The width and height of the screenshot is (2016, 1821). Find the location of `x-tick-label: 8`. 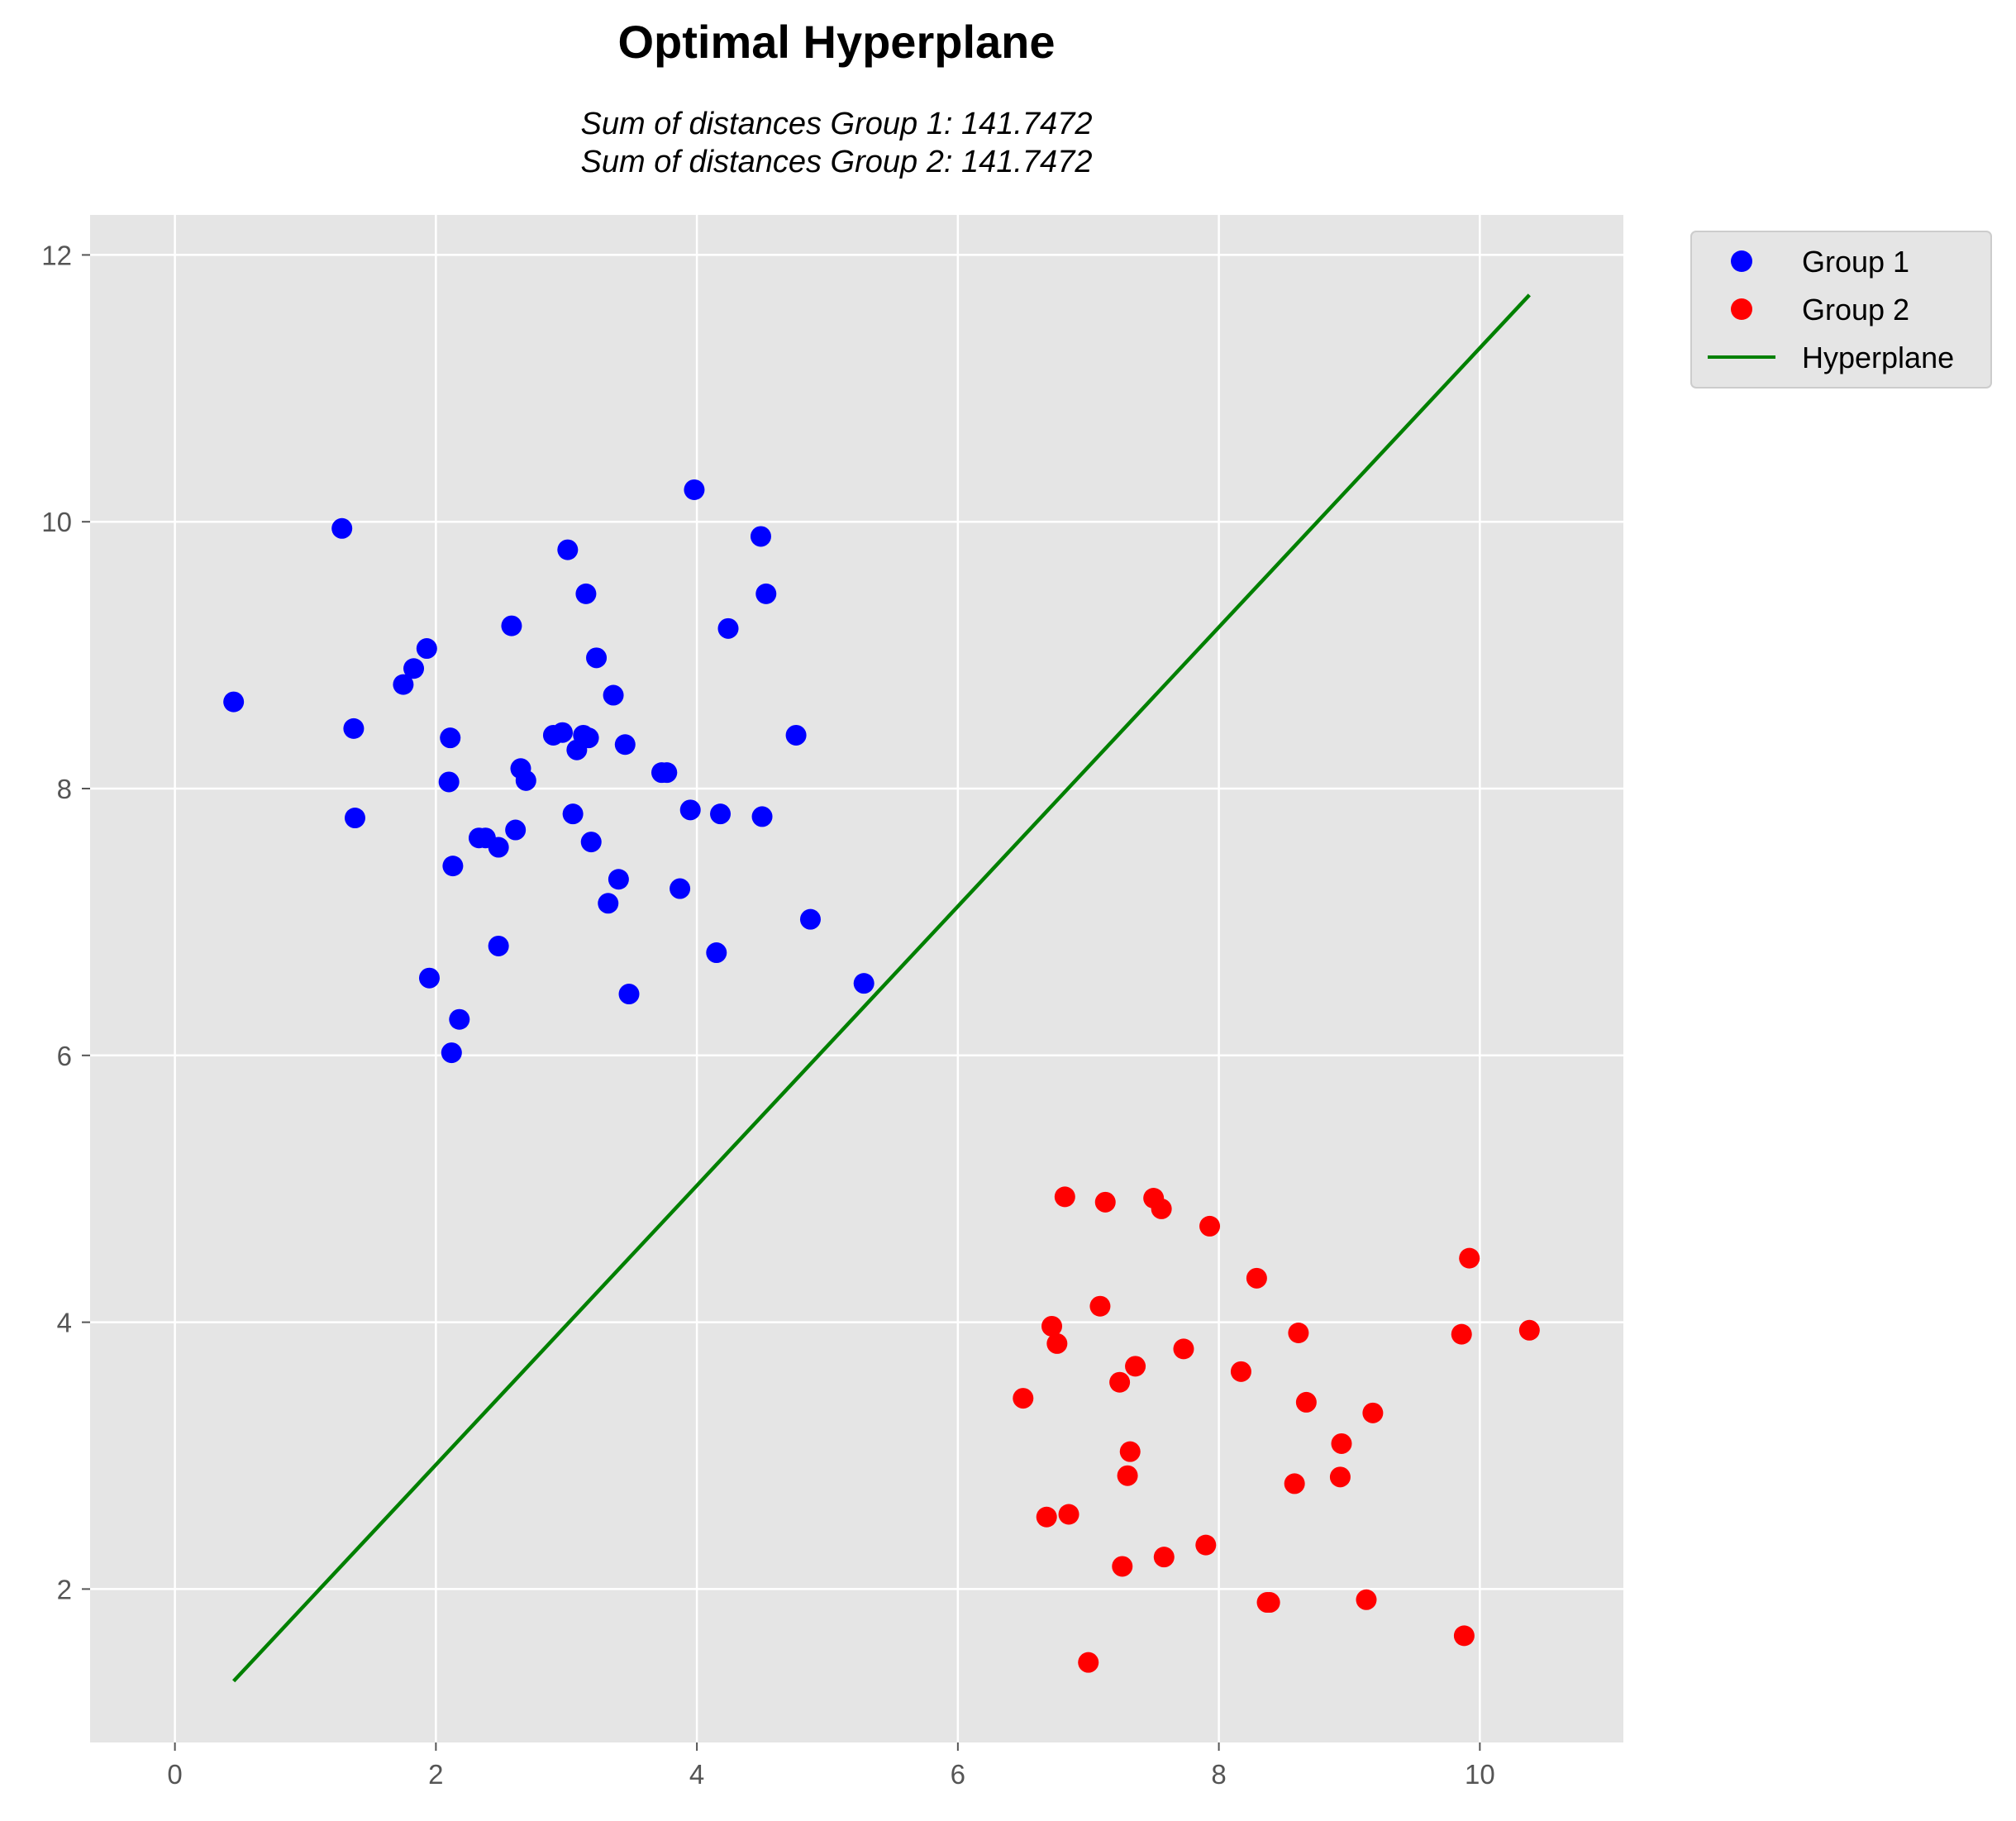

x-tick-label: 8 is located at coordinates (1218, 1774).